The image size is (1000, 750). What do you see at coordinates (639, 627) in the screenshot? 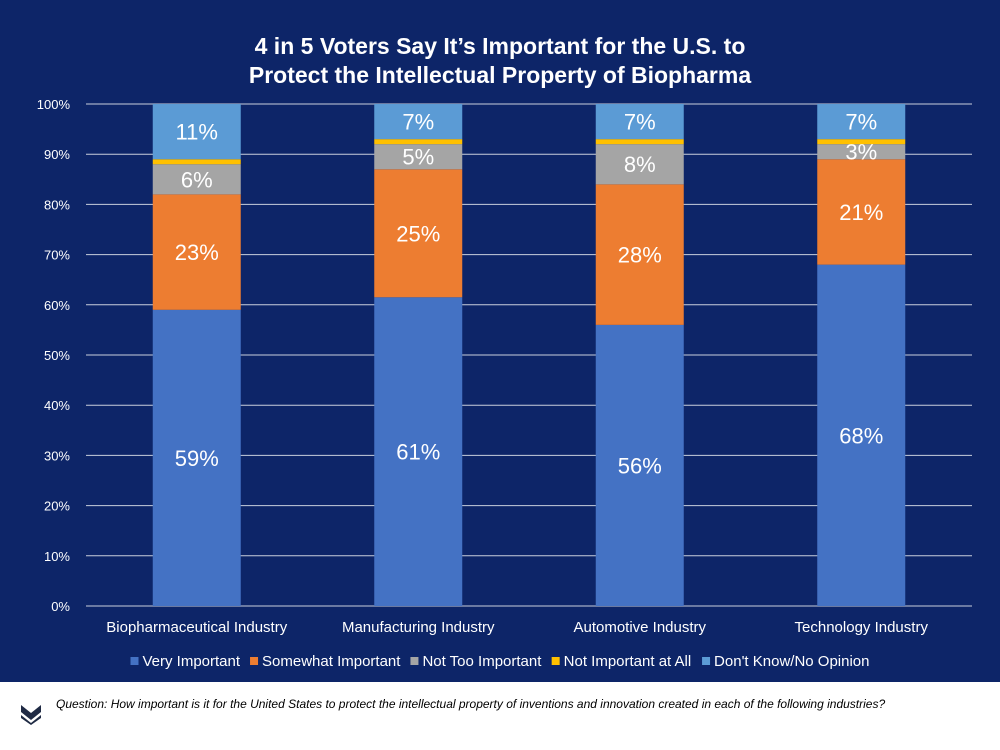
I see `x-category-label: Automotive Industry` at bounding box center [639, 627].